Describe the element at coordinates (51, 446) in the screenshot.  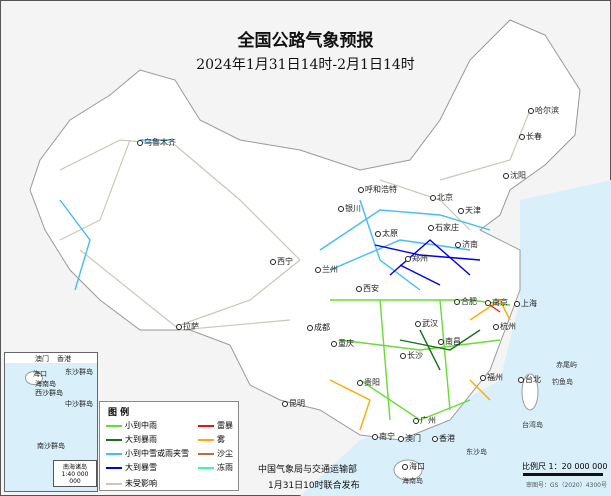
I see `inset-label: 南沙群岛` at that location.